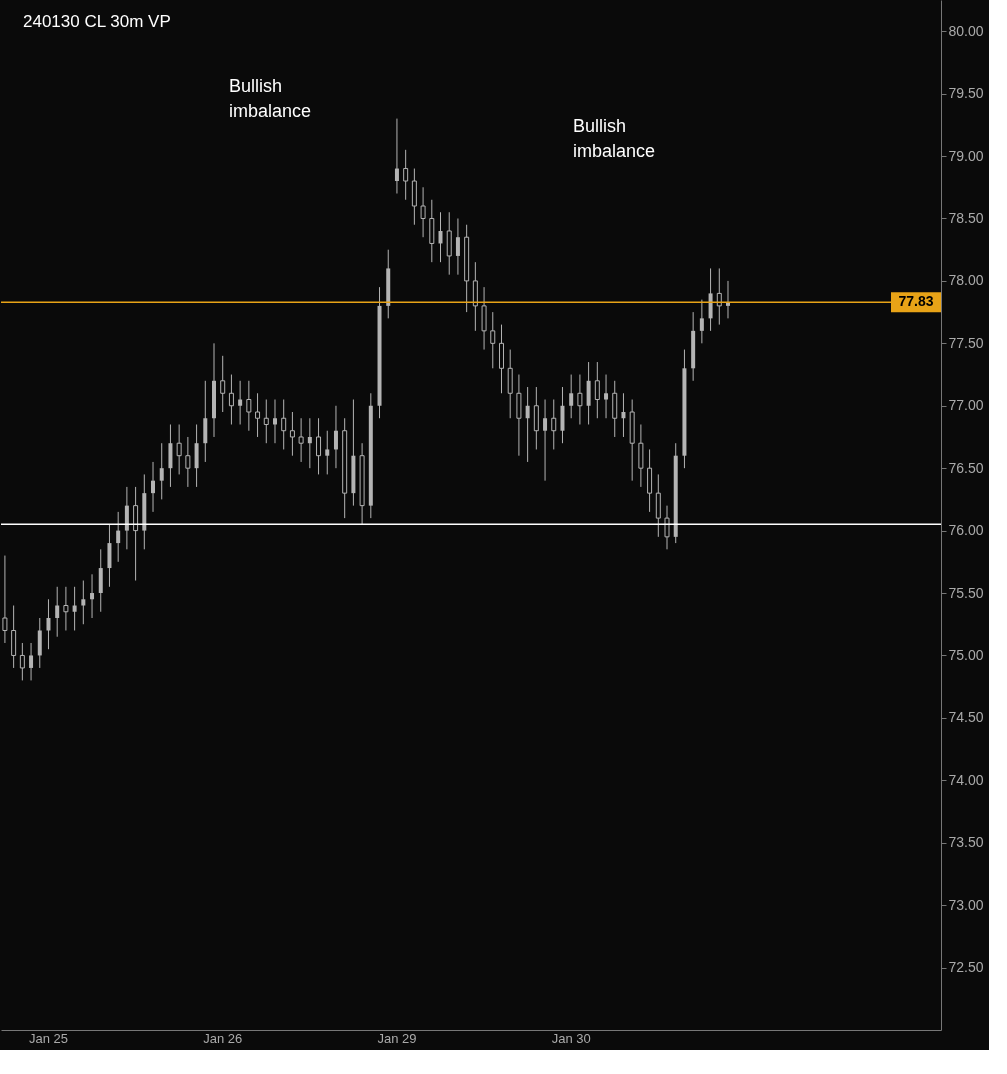 This screenshot has height=1074, width=1007. What do you see at coordinates (48, 1038) in the screenshot?
I see `x-tick-label: Jan 25` at bounding box center [48, 1038].